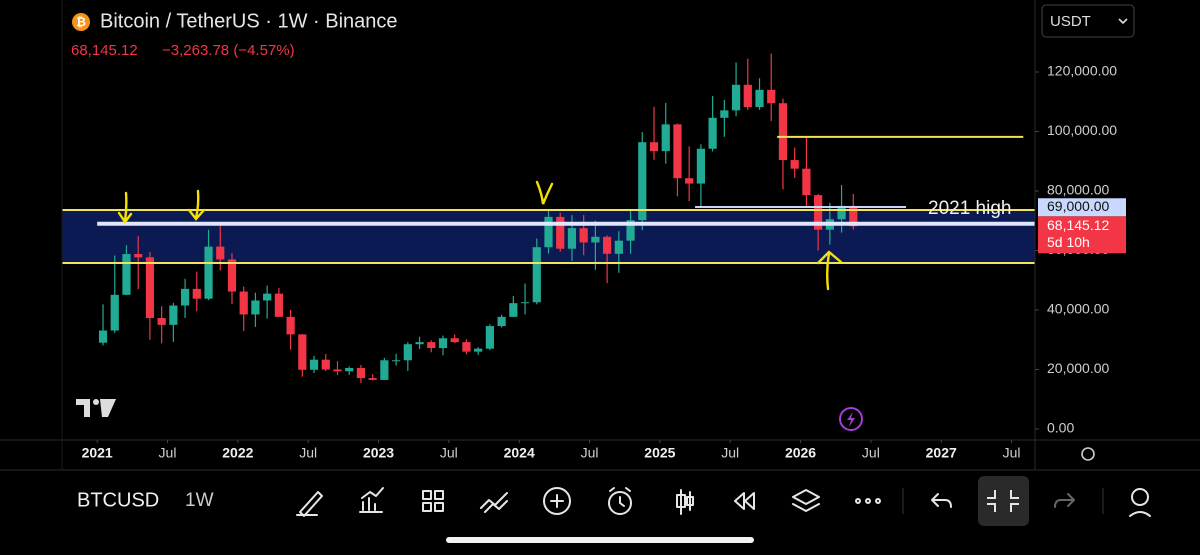 The width and height of the screenshot is (1200, 555). Describe the element at coordinates (659, 453) in the screenshot. I see `x-tick-label: 2025` at that location.